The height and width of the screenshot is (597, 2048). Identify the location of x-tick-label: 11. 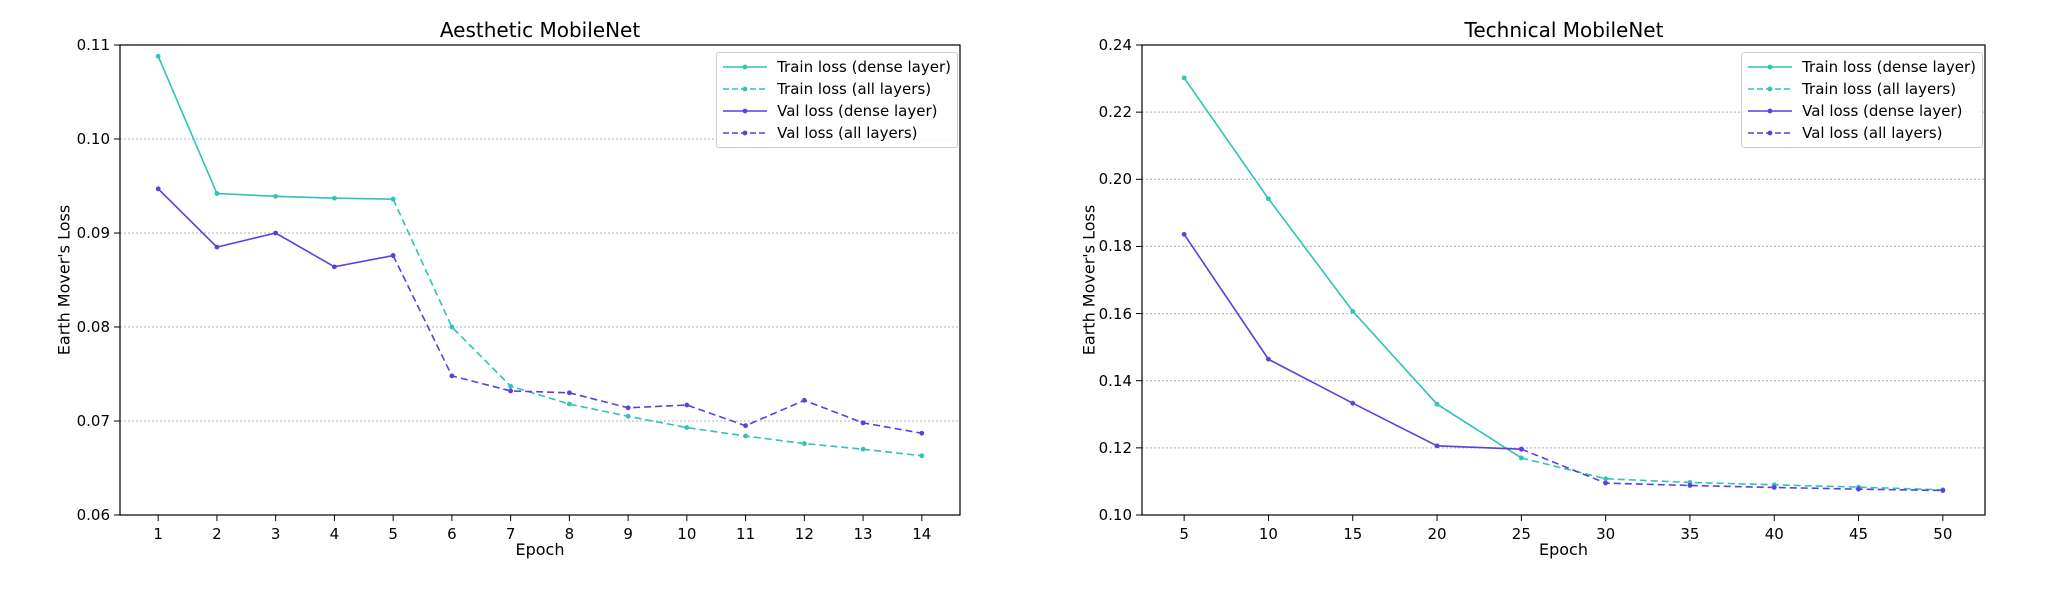
(746, 534).